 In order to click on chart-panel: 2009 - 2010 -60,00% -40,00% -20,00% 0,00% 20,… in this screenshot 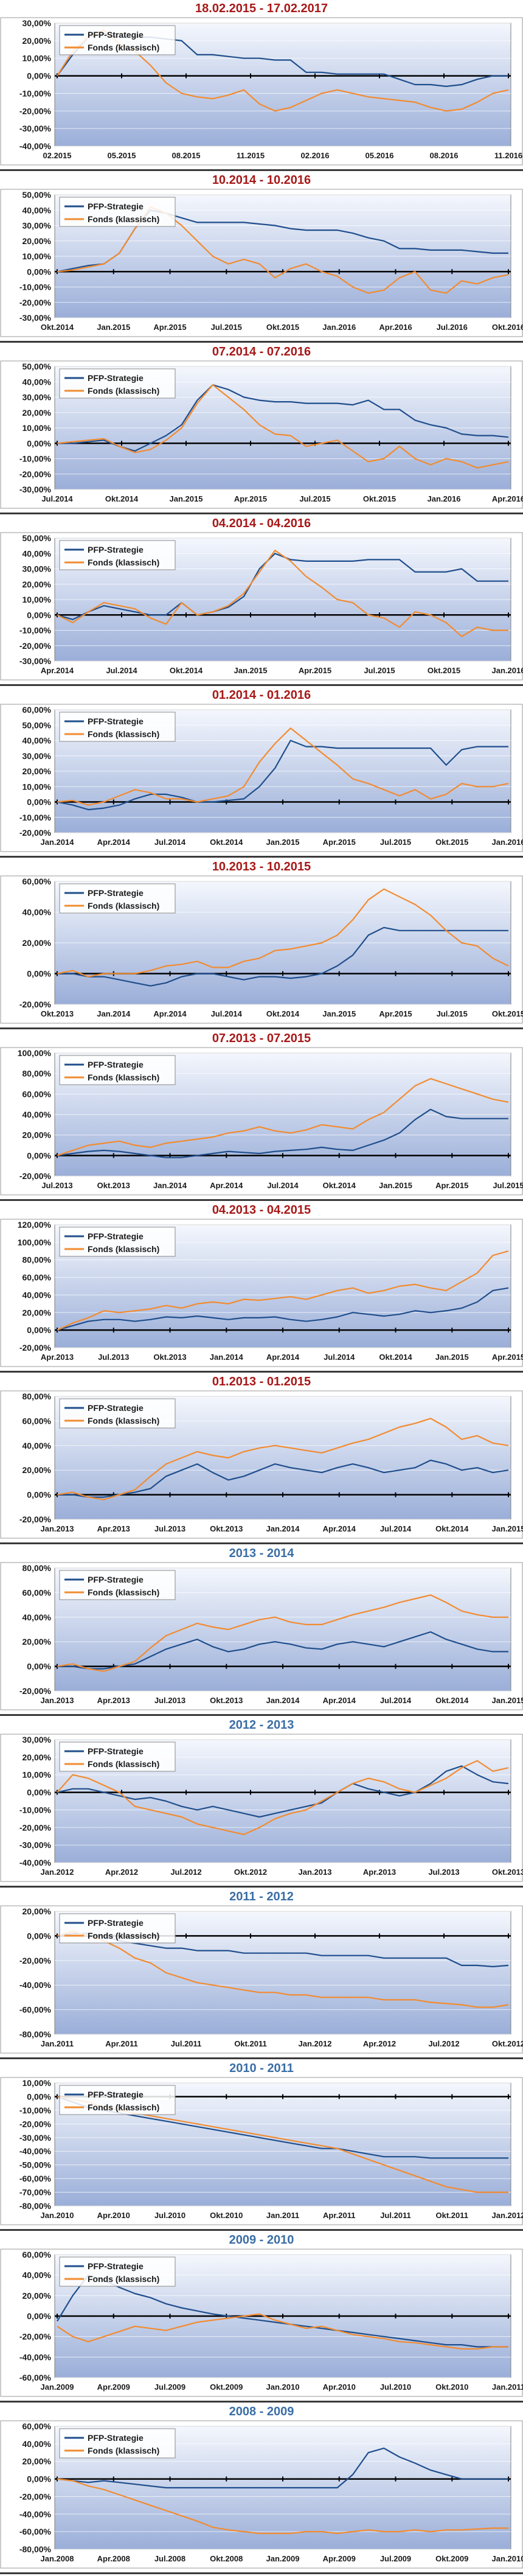, I will do `click(261, 2317)`.